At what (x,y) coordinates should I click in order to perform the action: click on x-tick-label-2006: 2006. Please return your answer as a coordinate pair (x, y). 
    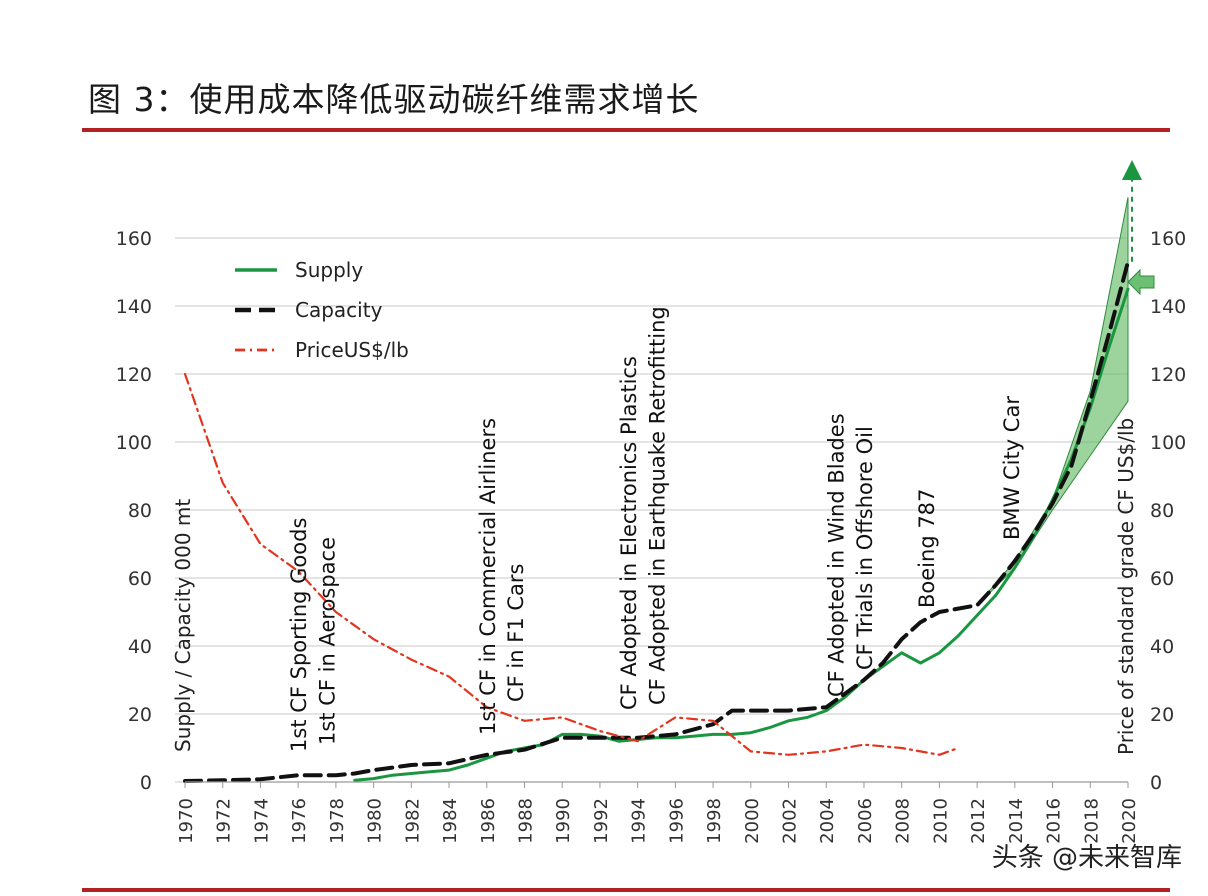
    Looking at the image, I should click on (865, 821).